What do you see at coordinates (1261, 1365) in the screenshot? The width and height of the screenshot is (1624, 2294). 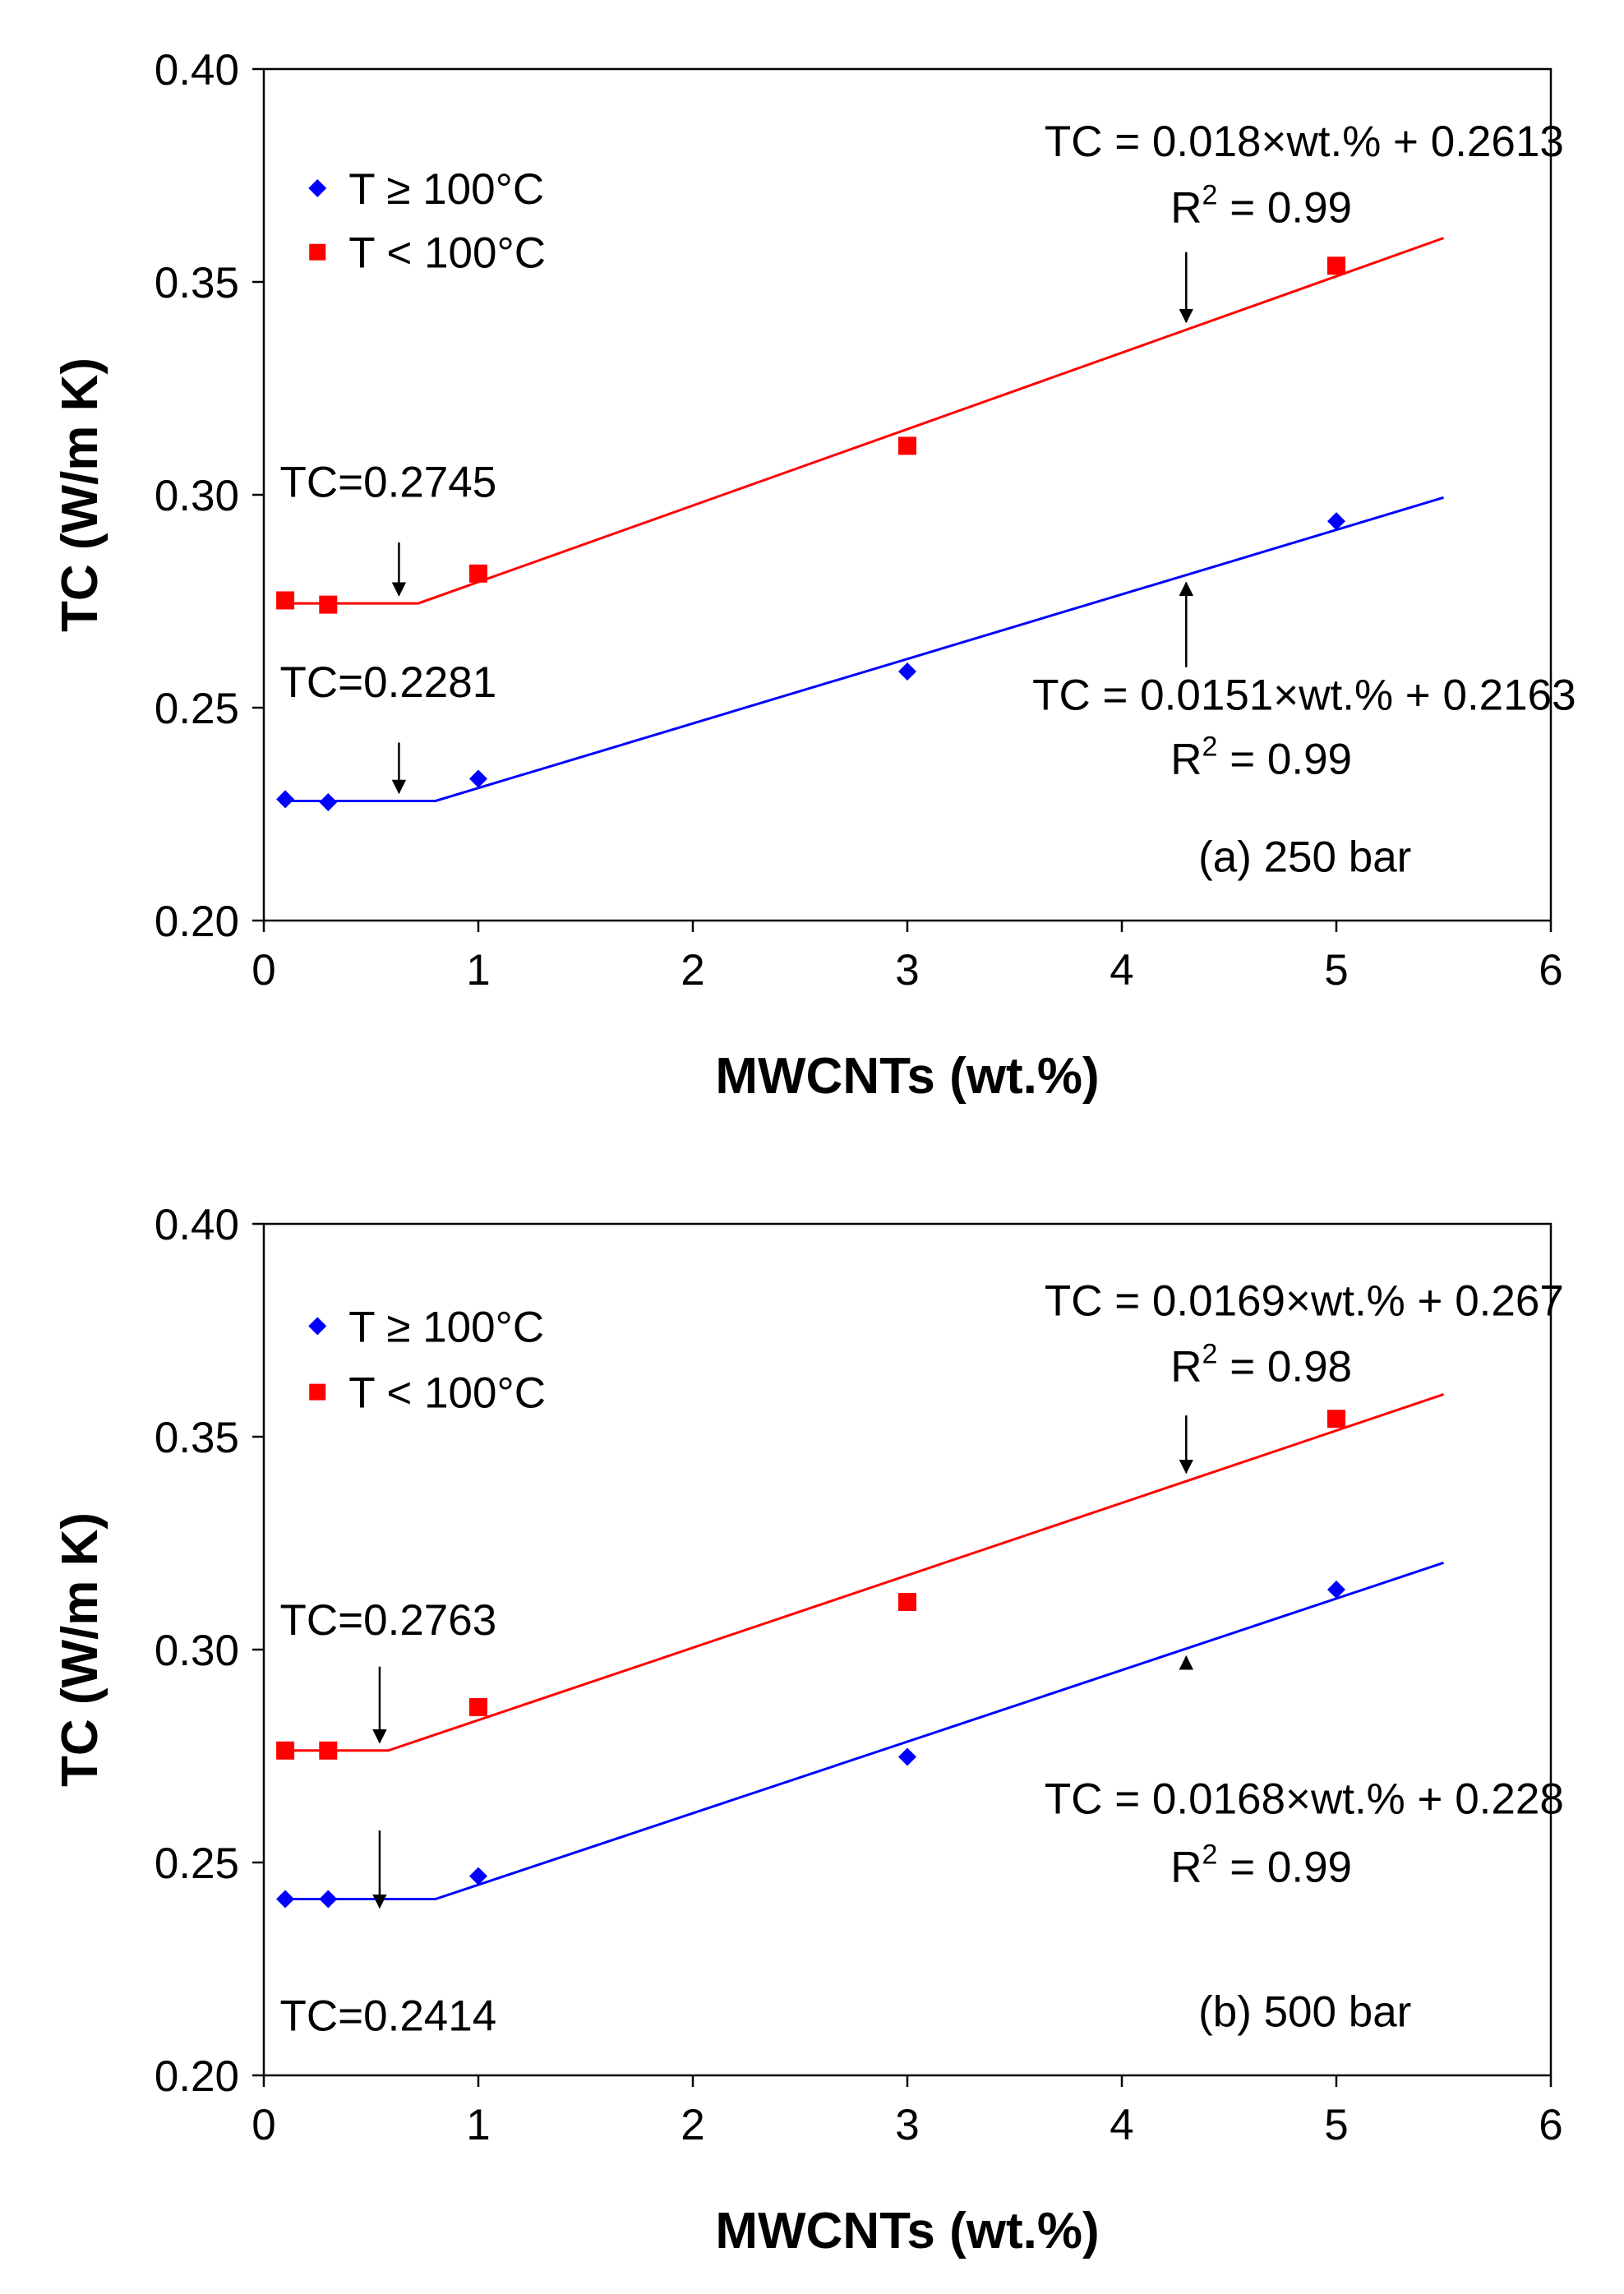 I see `r-squared-label: R2 = 0.98` at bounding box center [1261, 1365].